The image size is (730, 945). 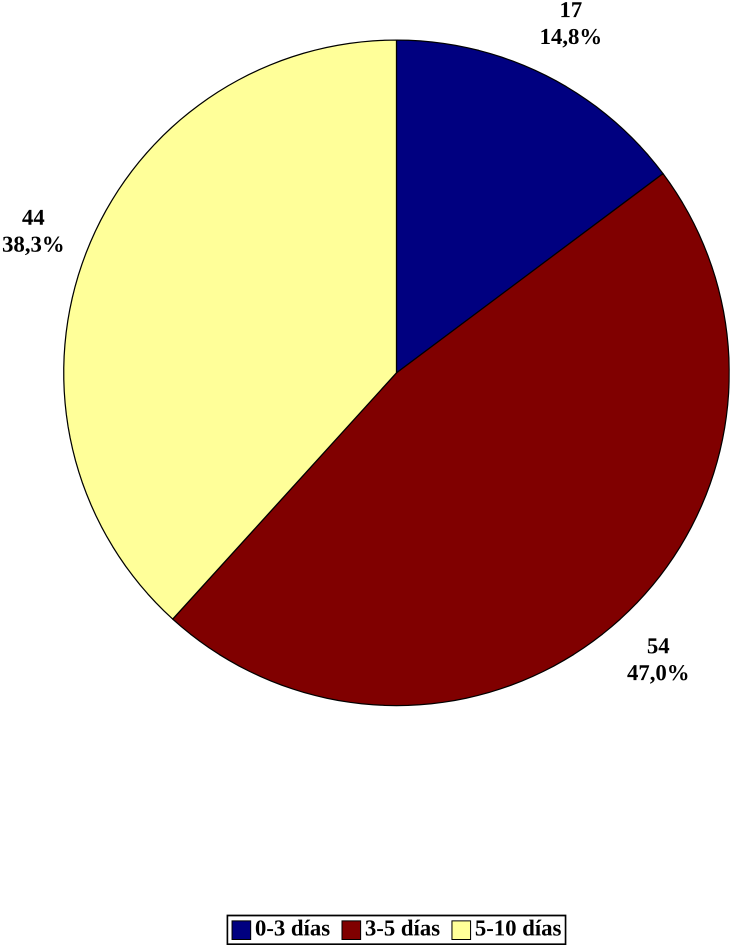 I want to click on text: 54, so click(x=659, y=646).